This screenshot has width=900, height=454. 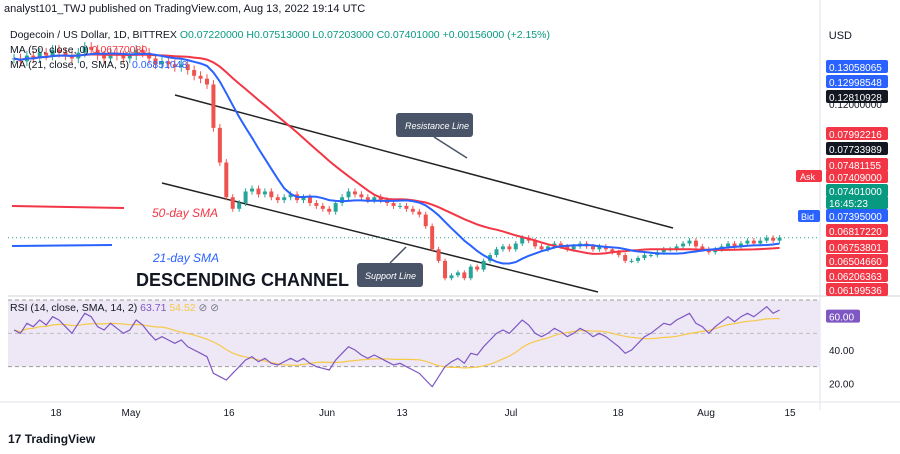 What do you see at coordinates (809, 216) in the screenshot?
I see `bid-tag` at bounding box center [809, 216].